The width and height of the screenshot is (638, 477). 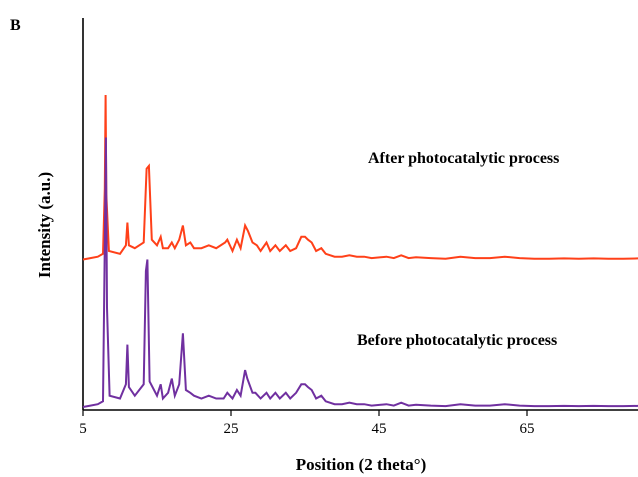 What do you see at coordinates (231, 429) in the screenshot?
I see `x-tick-label: 25` at bounding box center [231, 429].